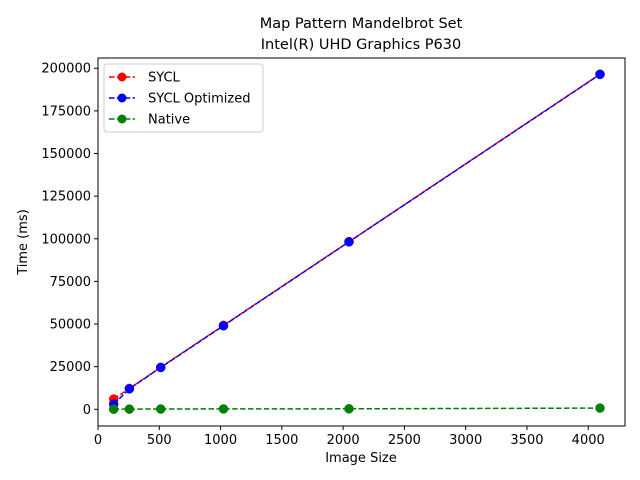 This screenshot has width=640, height=480. I want to click on series-line, so click(357, 408).